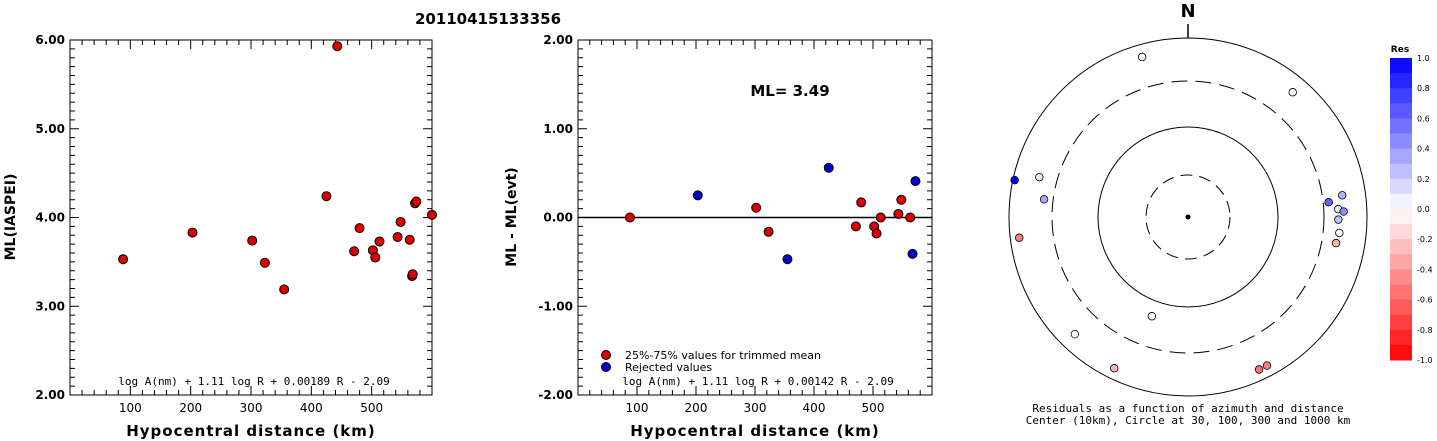  Describe the element at coordinates (555, 395) in the screenshot. I see `plot2-ytick-label: -2.00` at that location.